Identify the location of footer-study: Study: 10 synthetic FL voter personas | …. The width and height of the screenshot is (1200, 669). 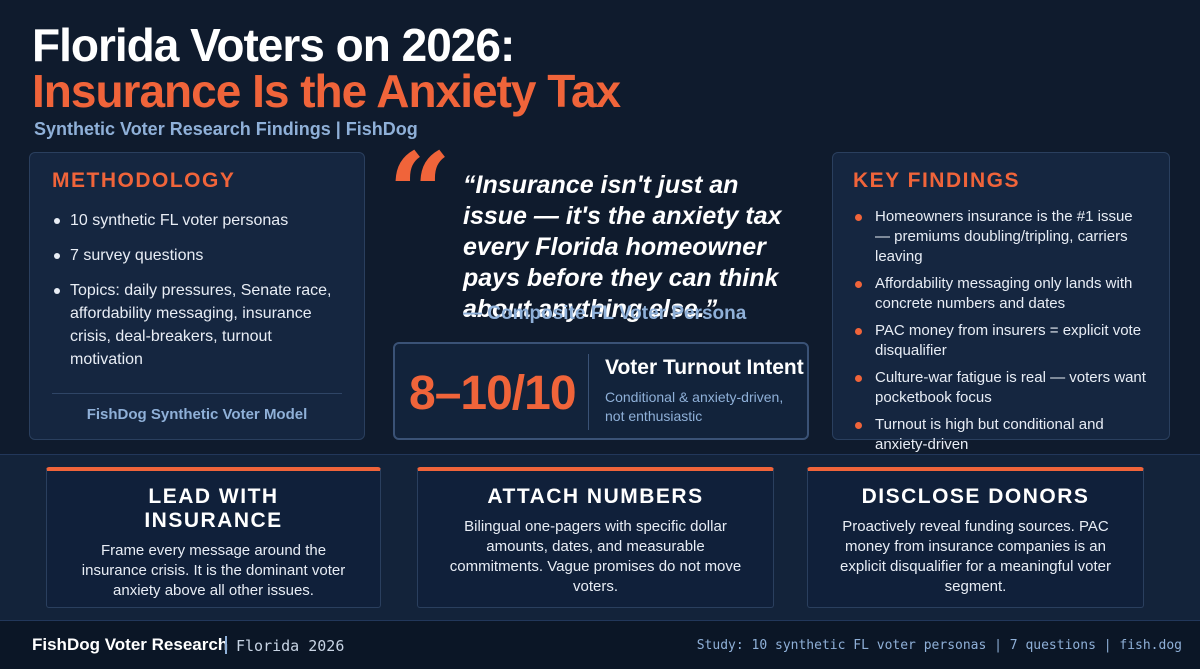
(939, 645).